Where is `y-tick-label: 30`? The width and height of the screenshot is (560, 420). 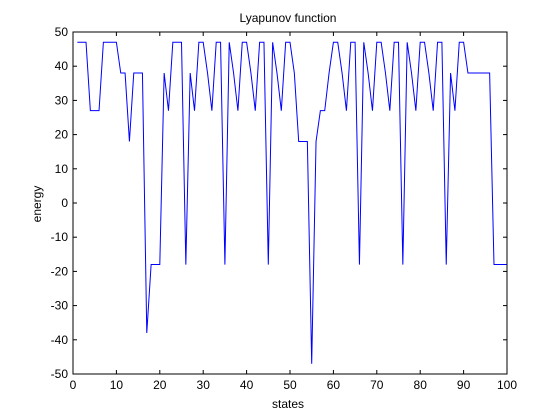
y-tick-label: 30 is located at coordinates (62, 100).